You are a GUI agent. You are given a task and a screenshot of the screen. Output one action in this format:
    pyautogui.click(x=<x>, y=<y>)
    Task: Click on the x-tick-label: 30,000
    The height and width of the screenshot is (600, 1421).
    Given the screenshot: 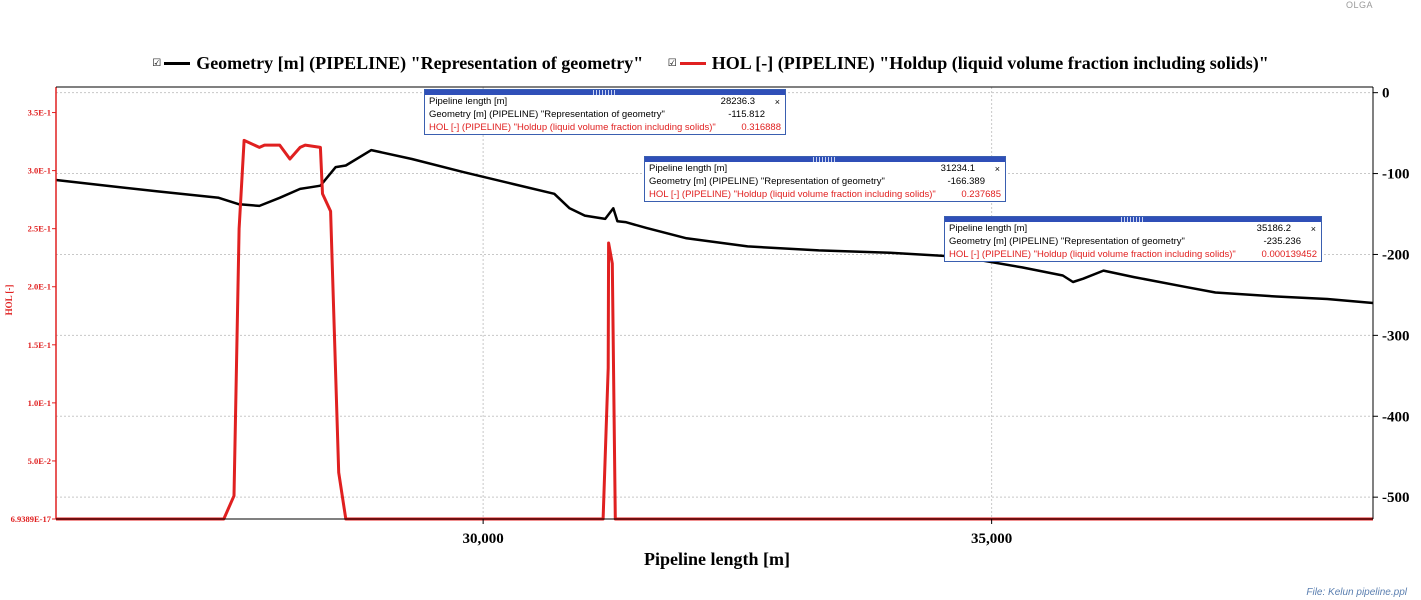 What is the action you would take?
    pyautogui.click(x=483, y=539)
    